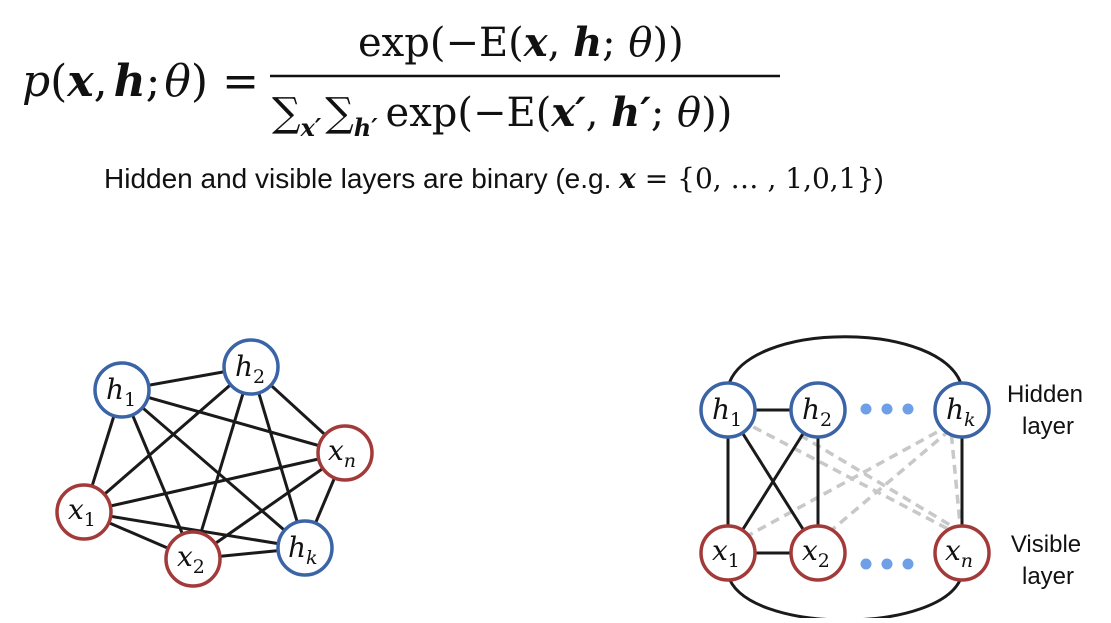 The height and width of the screenshot is (623, 1111). I want to click on num-x: x, so click(536, 42).